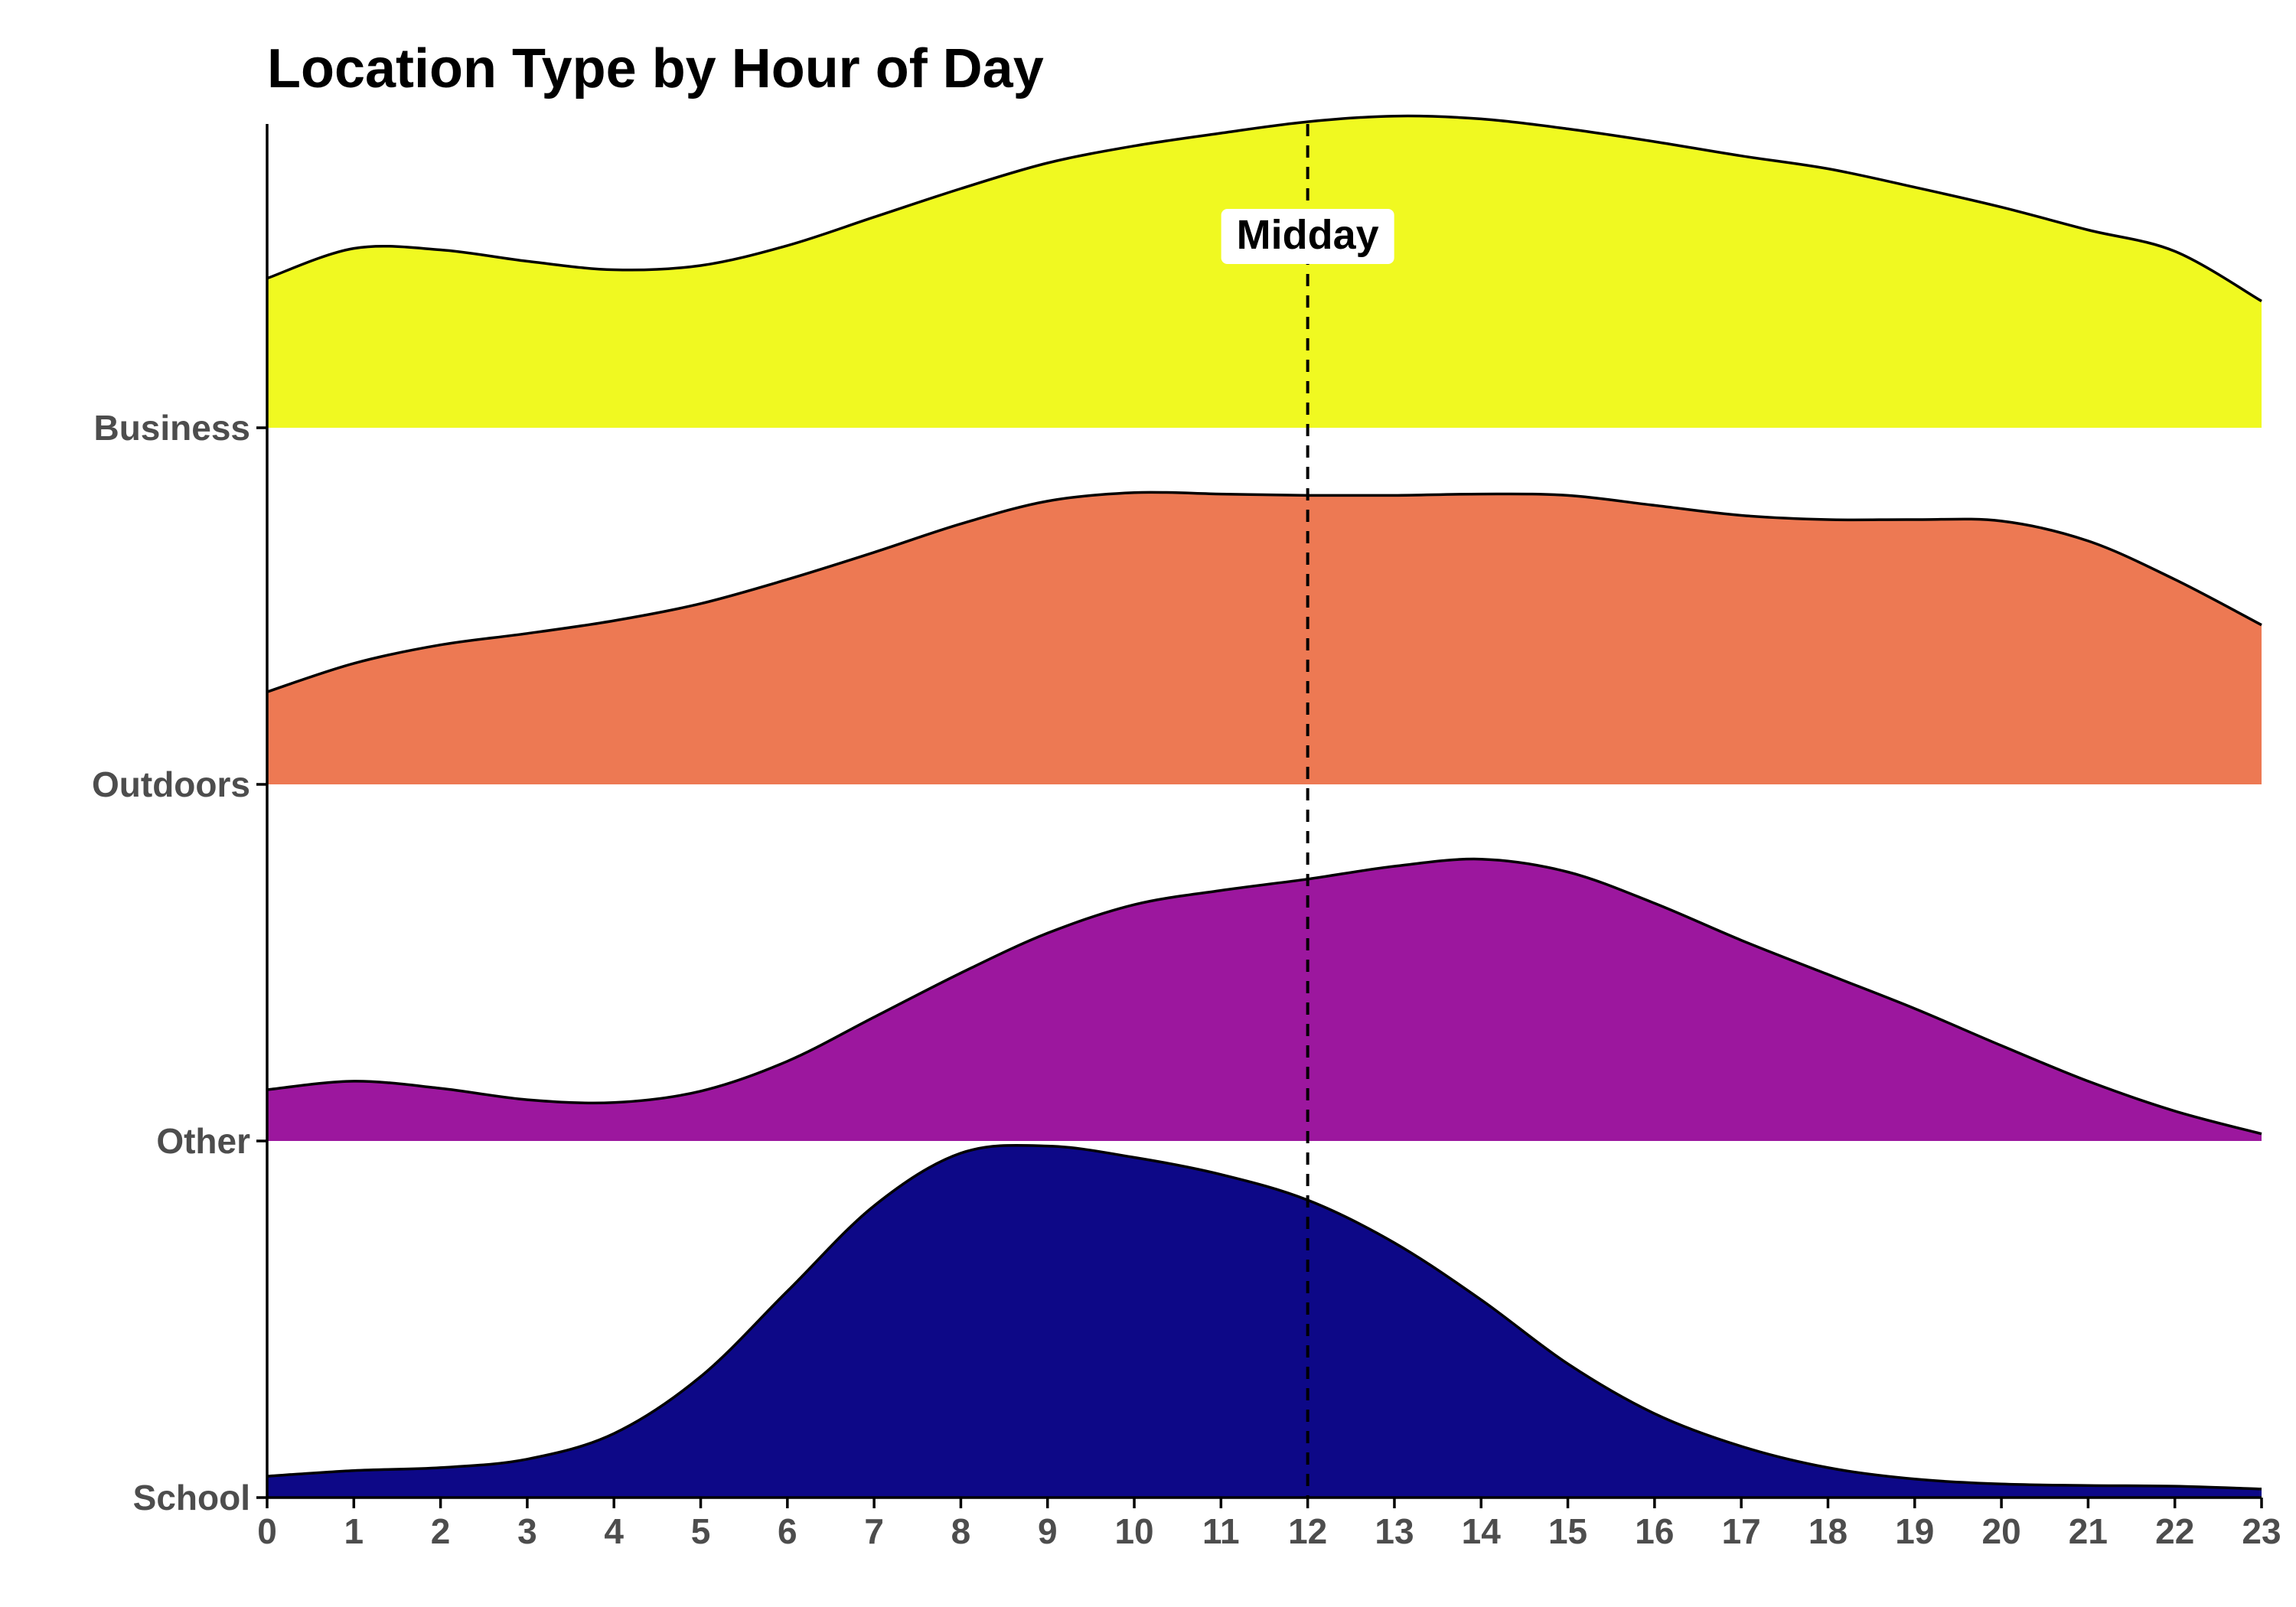 The image size is (2296, 1607). I want to click on annotation-label: Midday, so click(1308, 235).